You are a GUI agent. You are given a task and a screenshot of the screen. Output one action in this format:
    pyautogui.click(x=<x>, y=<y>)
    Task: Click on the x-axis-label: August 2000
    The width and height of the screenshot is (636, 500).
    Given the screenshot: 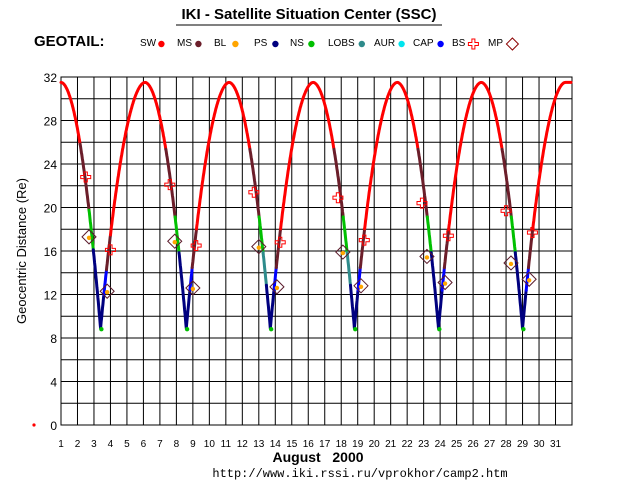 What is the action you would take?
    pyautogui.click(x=317, y=457)
    